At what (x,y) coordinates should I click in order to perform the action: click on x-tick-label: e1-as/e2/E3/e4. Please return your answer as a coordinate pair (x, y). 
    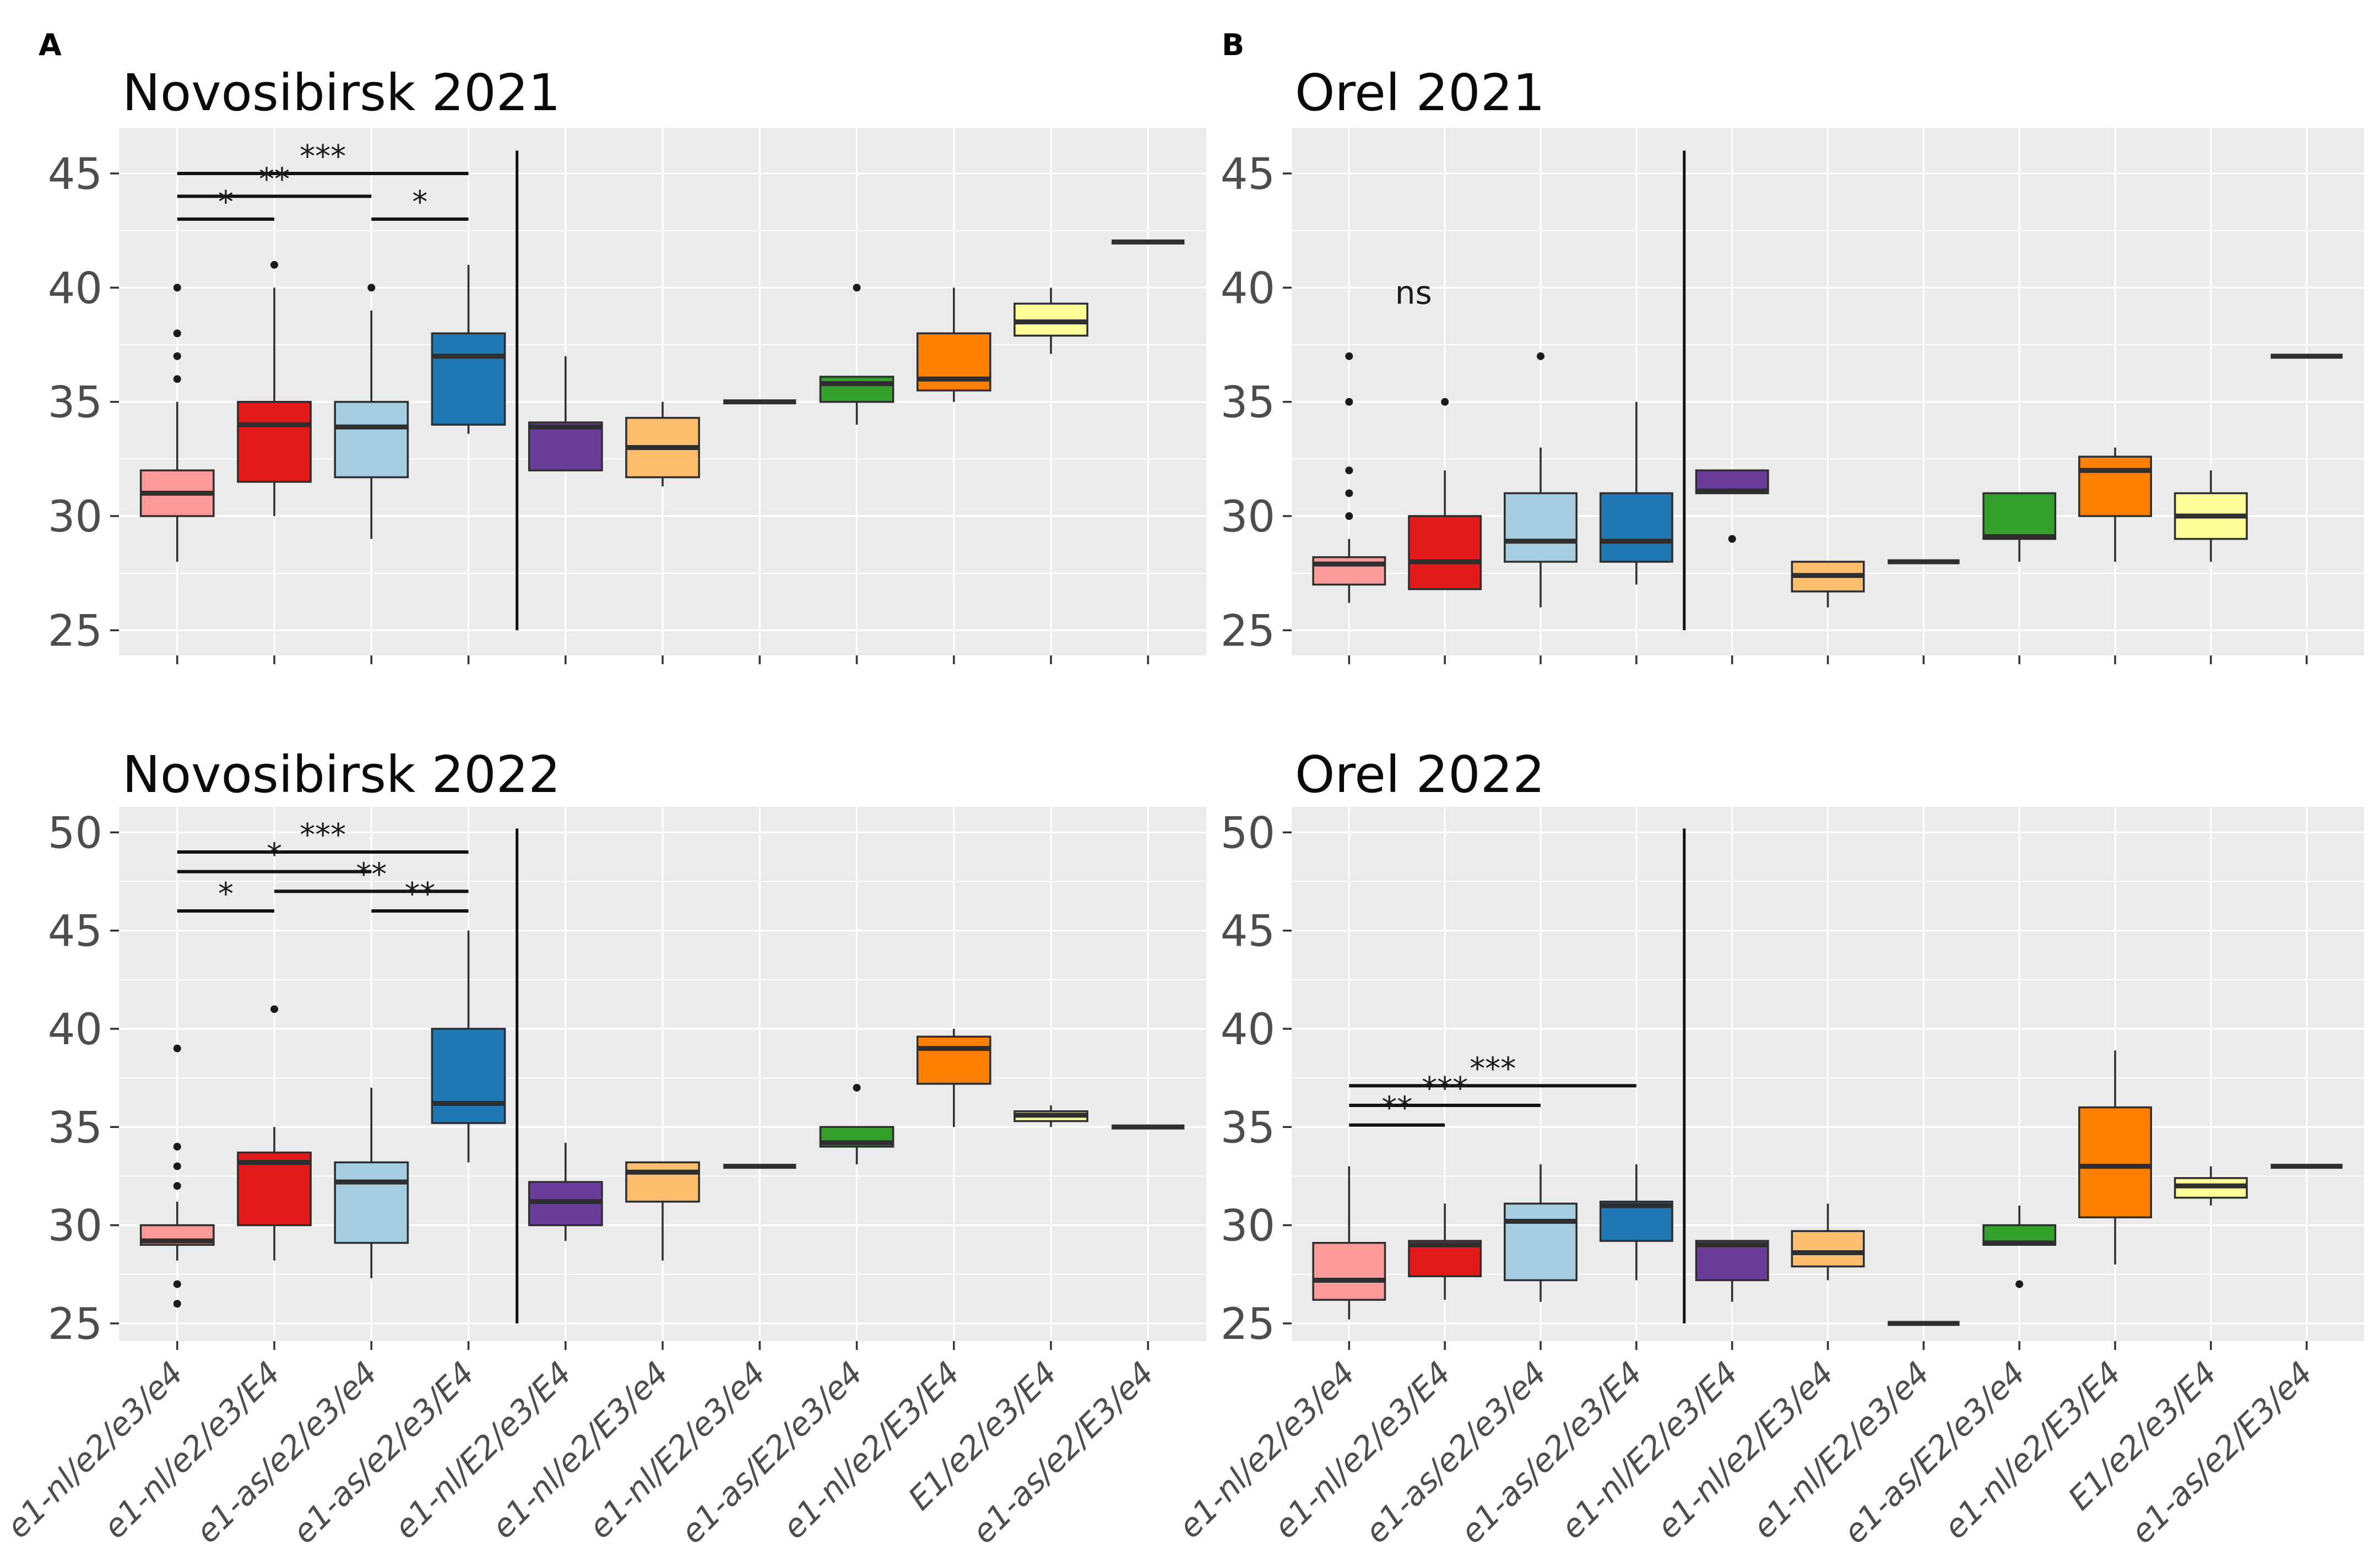
    Looking at the image, I should click on (2221, 1453).